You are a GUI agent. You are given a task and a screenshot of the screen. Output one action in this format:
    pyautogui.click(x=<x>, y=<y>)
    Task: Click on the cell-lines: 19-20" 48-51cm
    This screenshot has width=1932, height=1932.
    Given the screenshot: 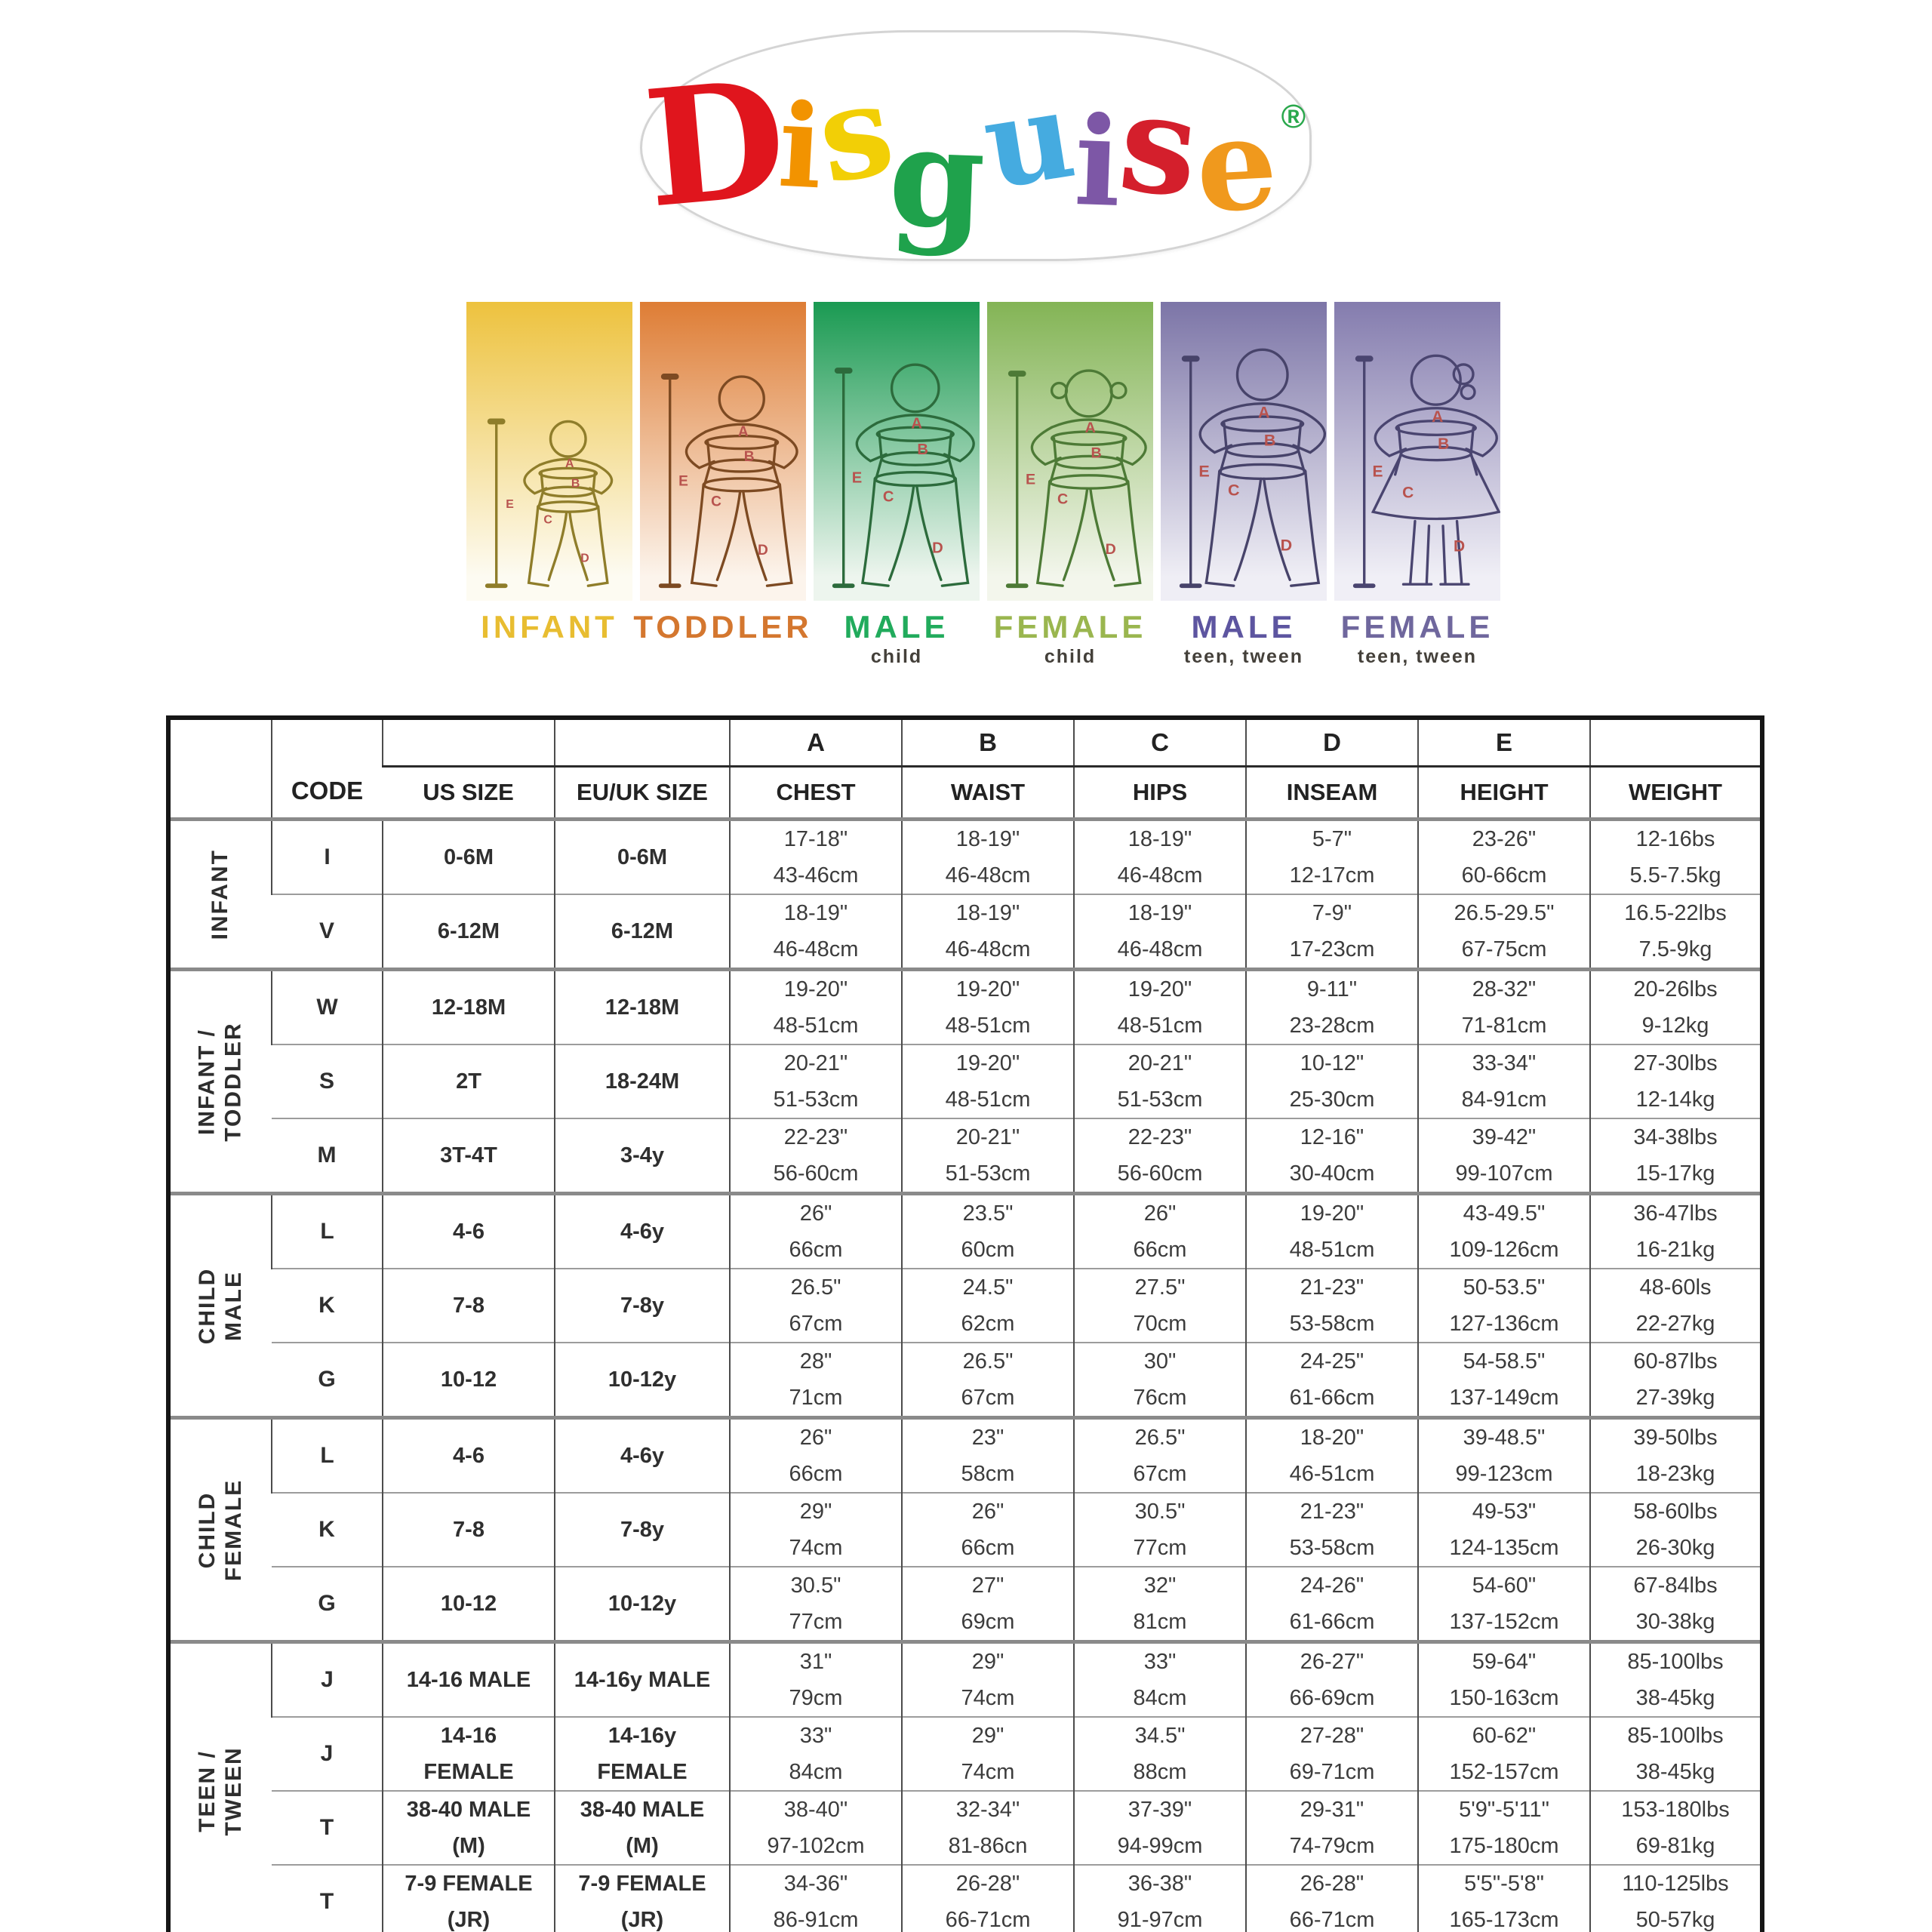 What is the action you would take?
    pyautogui.click(x=988, y=1082)
    